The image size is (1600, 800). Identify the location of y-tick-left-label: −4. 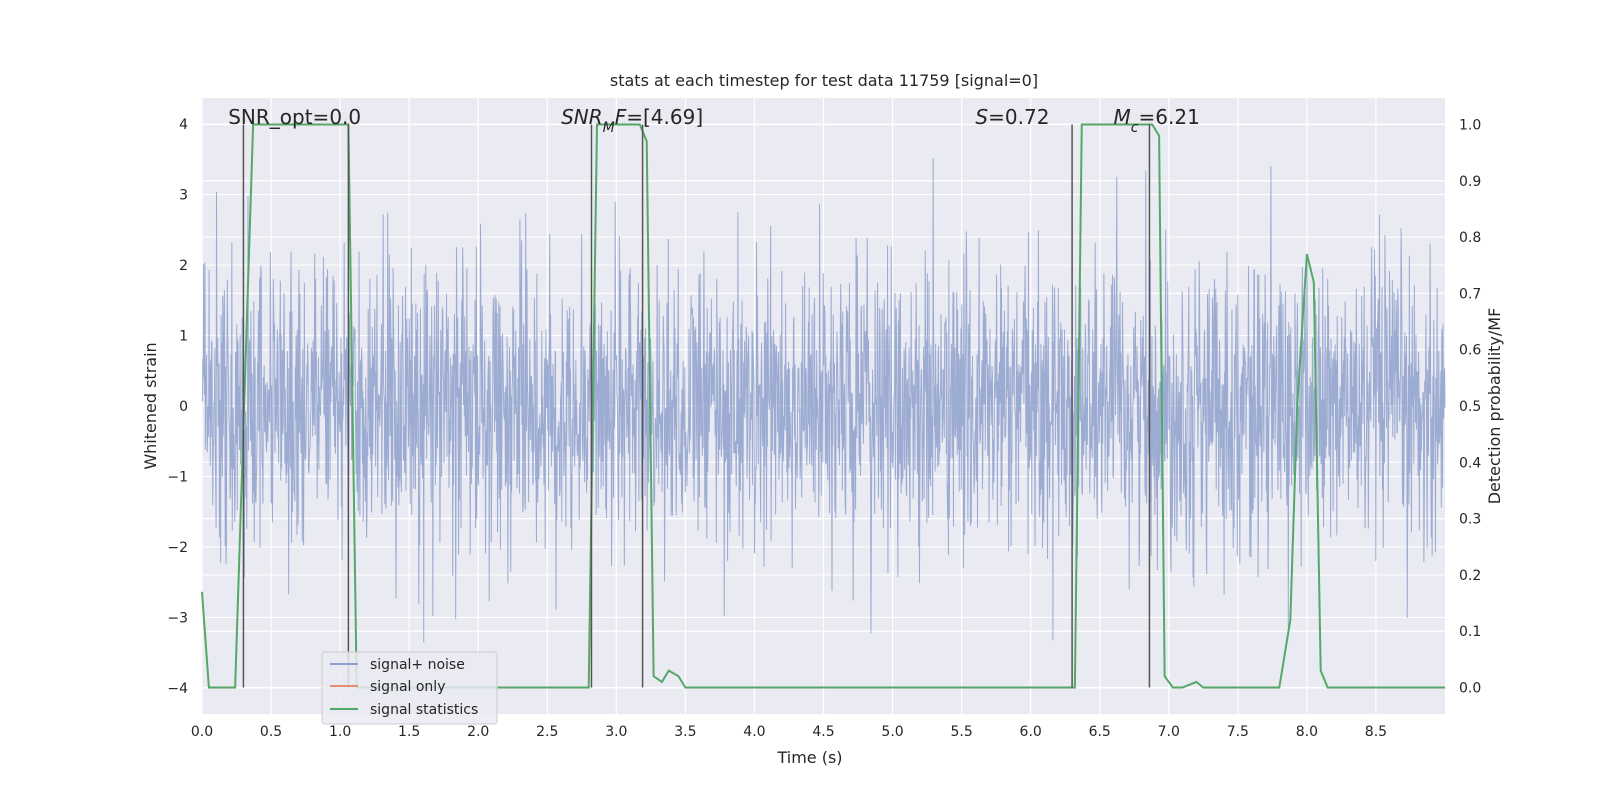
(177, 689).